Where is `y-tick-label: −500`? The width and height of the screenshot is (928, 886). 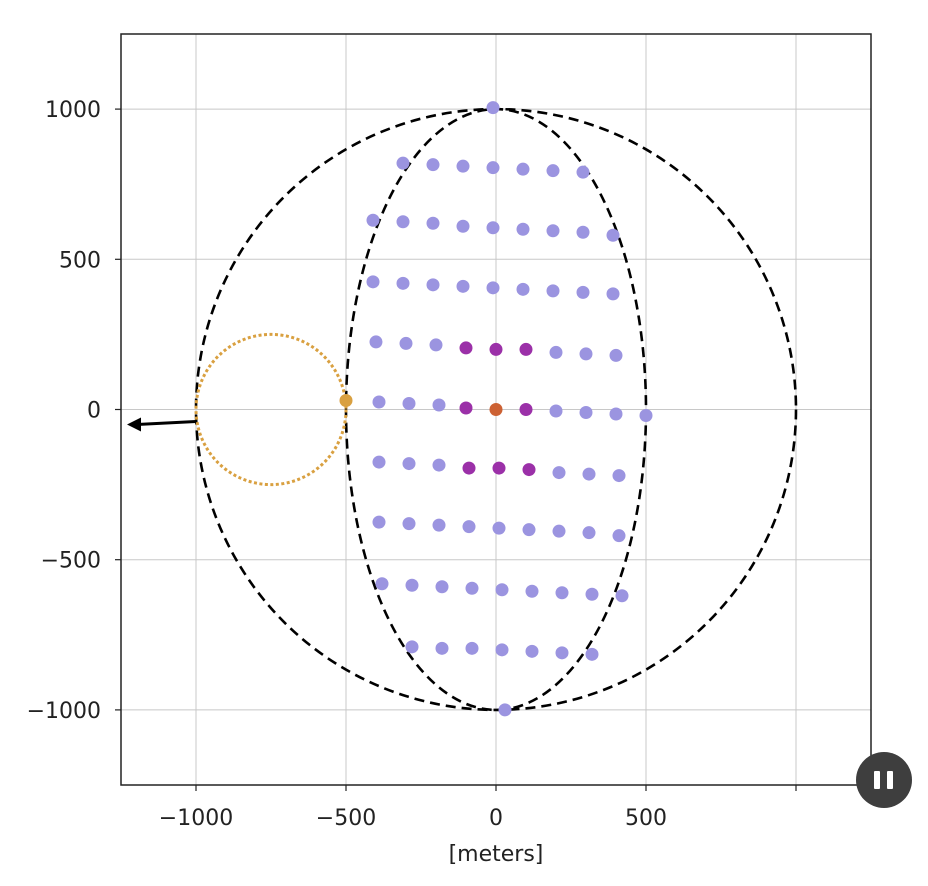
y-tick-label: −500 is located at coordinates (71, 561).